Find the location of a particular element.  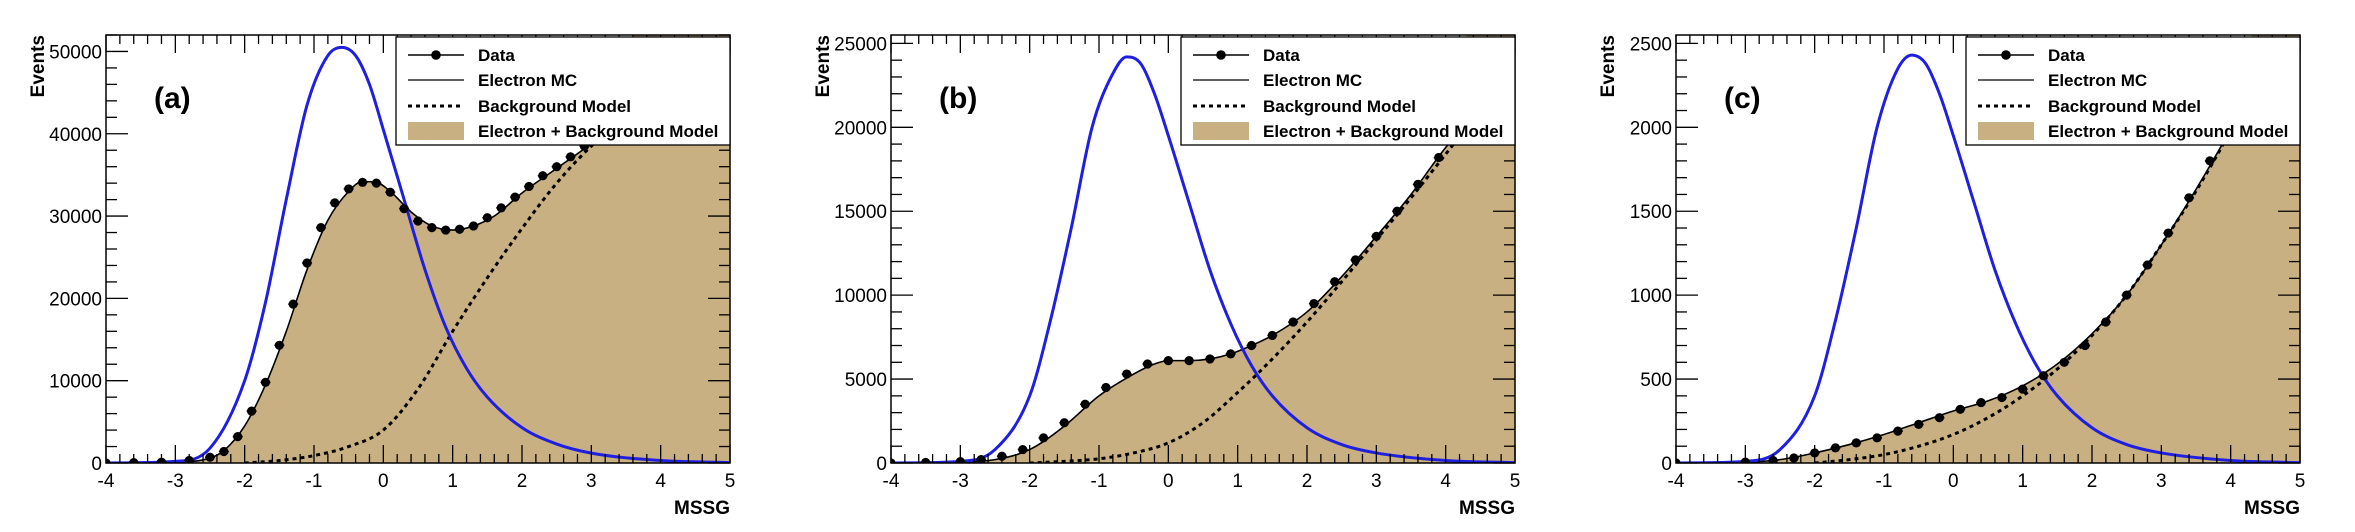

panel-label: (b) is located at coordinates (958, 98).